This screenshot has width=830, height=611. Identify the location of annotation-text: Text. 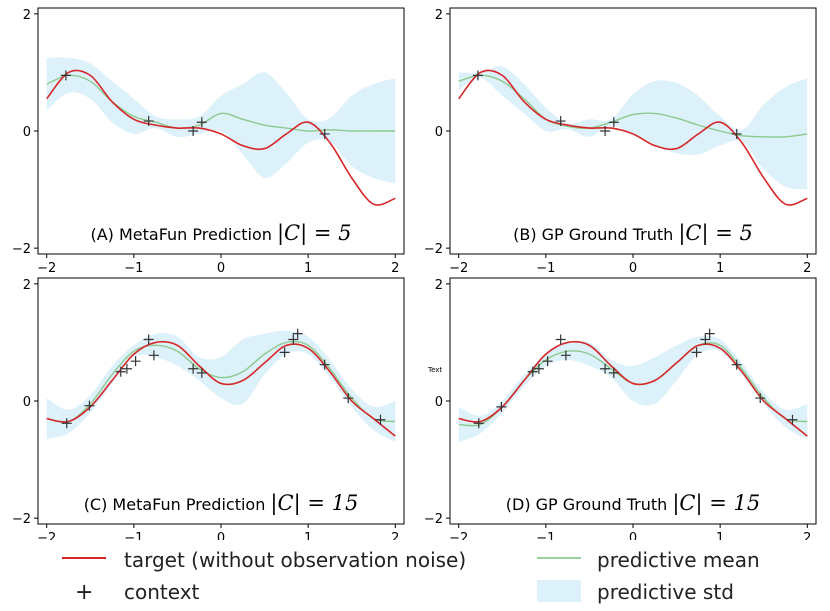
(434, 370).